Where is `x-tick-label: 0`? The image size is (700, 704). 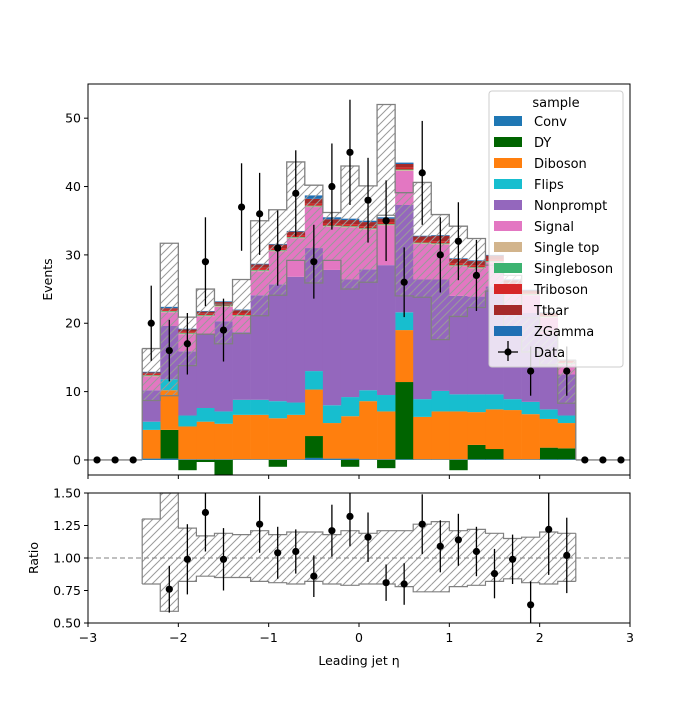
x-tick-label: 0 is located at coordinates (359, 637).